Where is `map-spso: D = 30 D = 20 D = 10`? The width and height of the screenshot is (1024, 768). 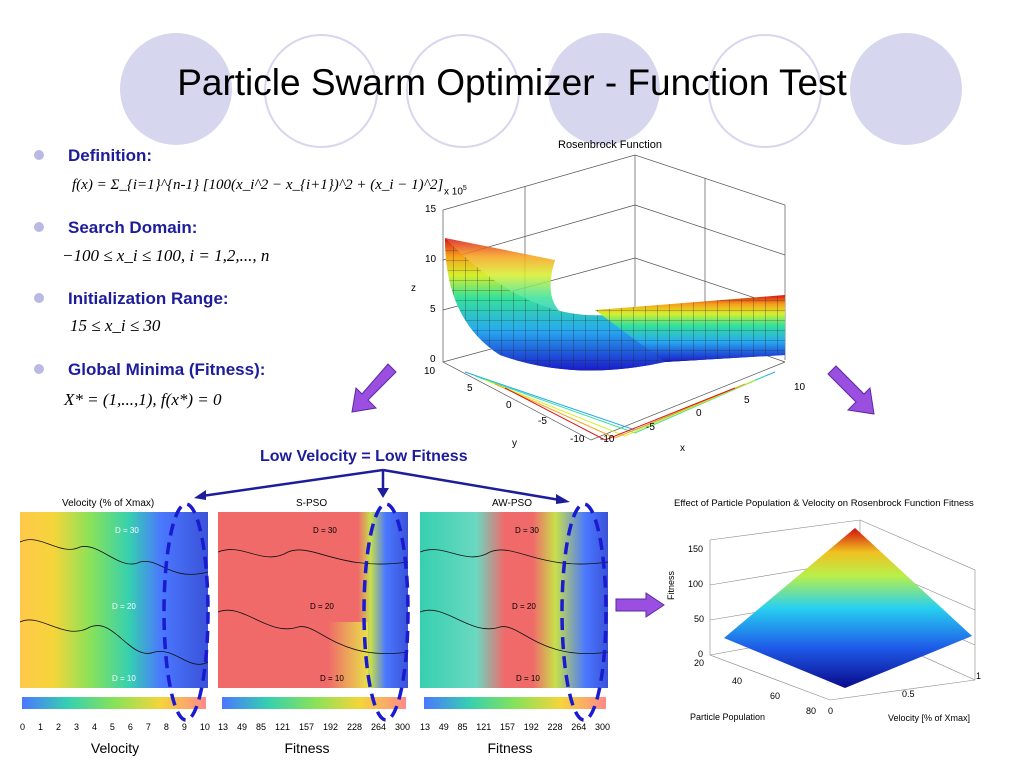 map-spso: D = 30 D = 20 D = 10 is located at coordinates (313, 600).